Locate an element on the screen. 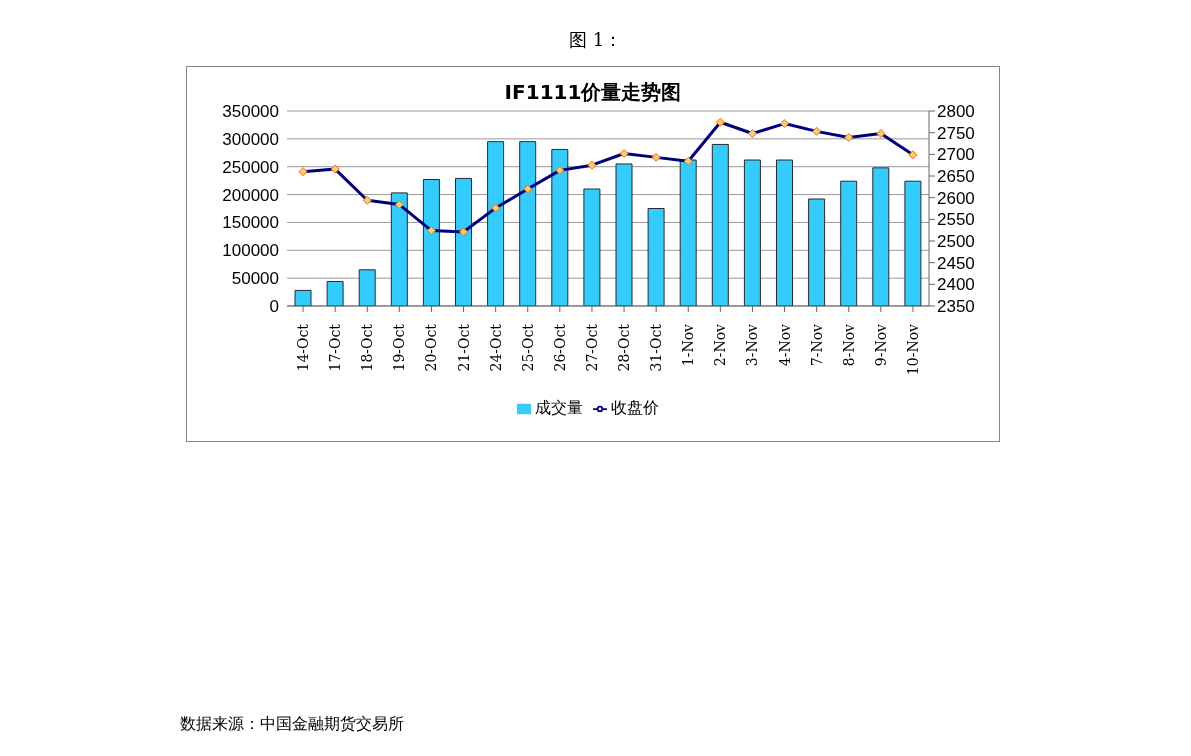 This screenshot has width=1191, height=756. y-tick-label: 100000 is located at coordinates (250, 251).